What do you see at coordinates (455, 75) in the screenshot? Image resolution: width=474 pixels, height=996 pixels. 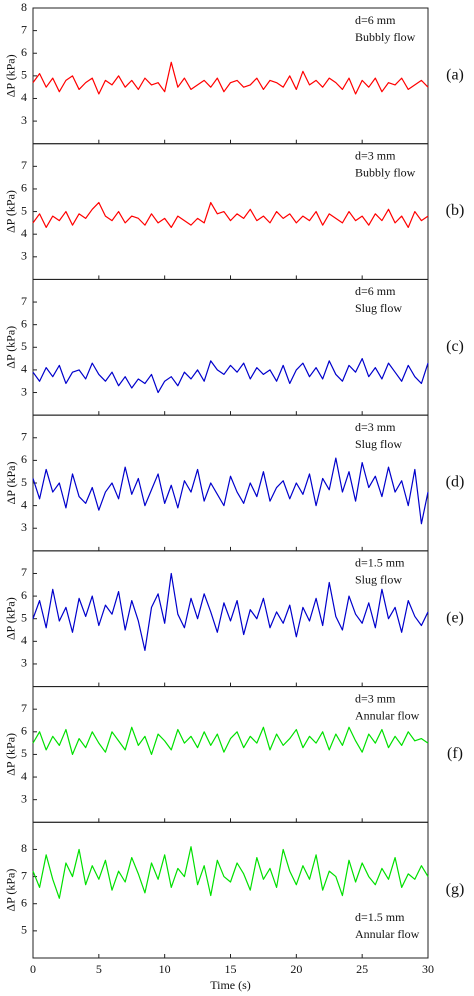 I see `panel-label: (a)` at bounding box center [455, 75].